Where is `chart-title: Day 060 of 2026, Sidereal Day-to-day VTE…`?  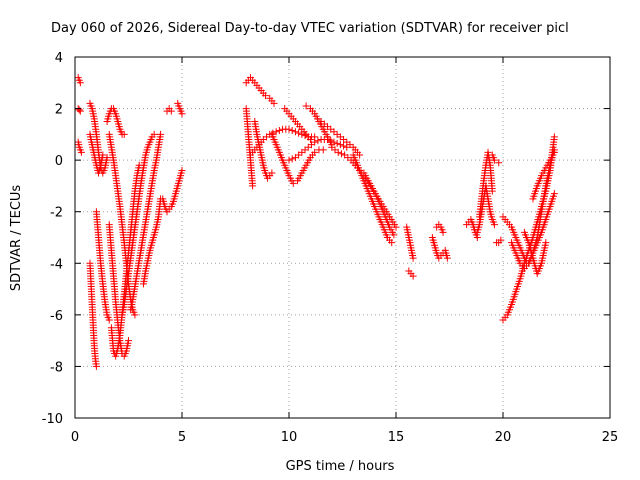
chart-title: Day 060 of 2026, Sidereal Day-to-day VTE… is located at coordinates (310, 28).